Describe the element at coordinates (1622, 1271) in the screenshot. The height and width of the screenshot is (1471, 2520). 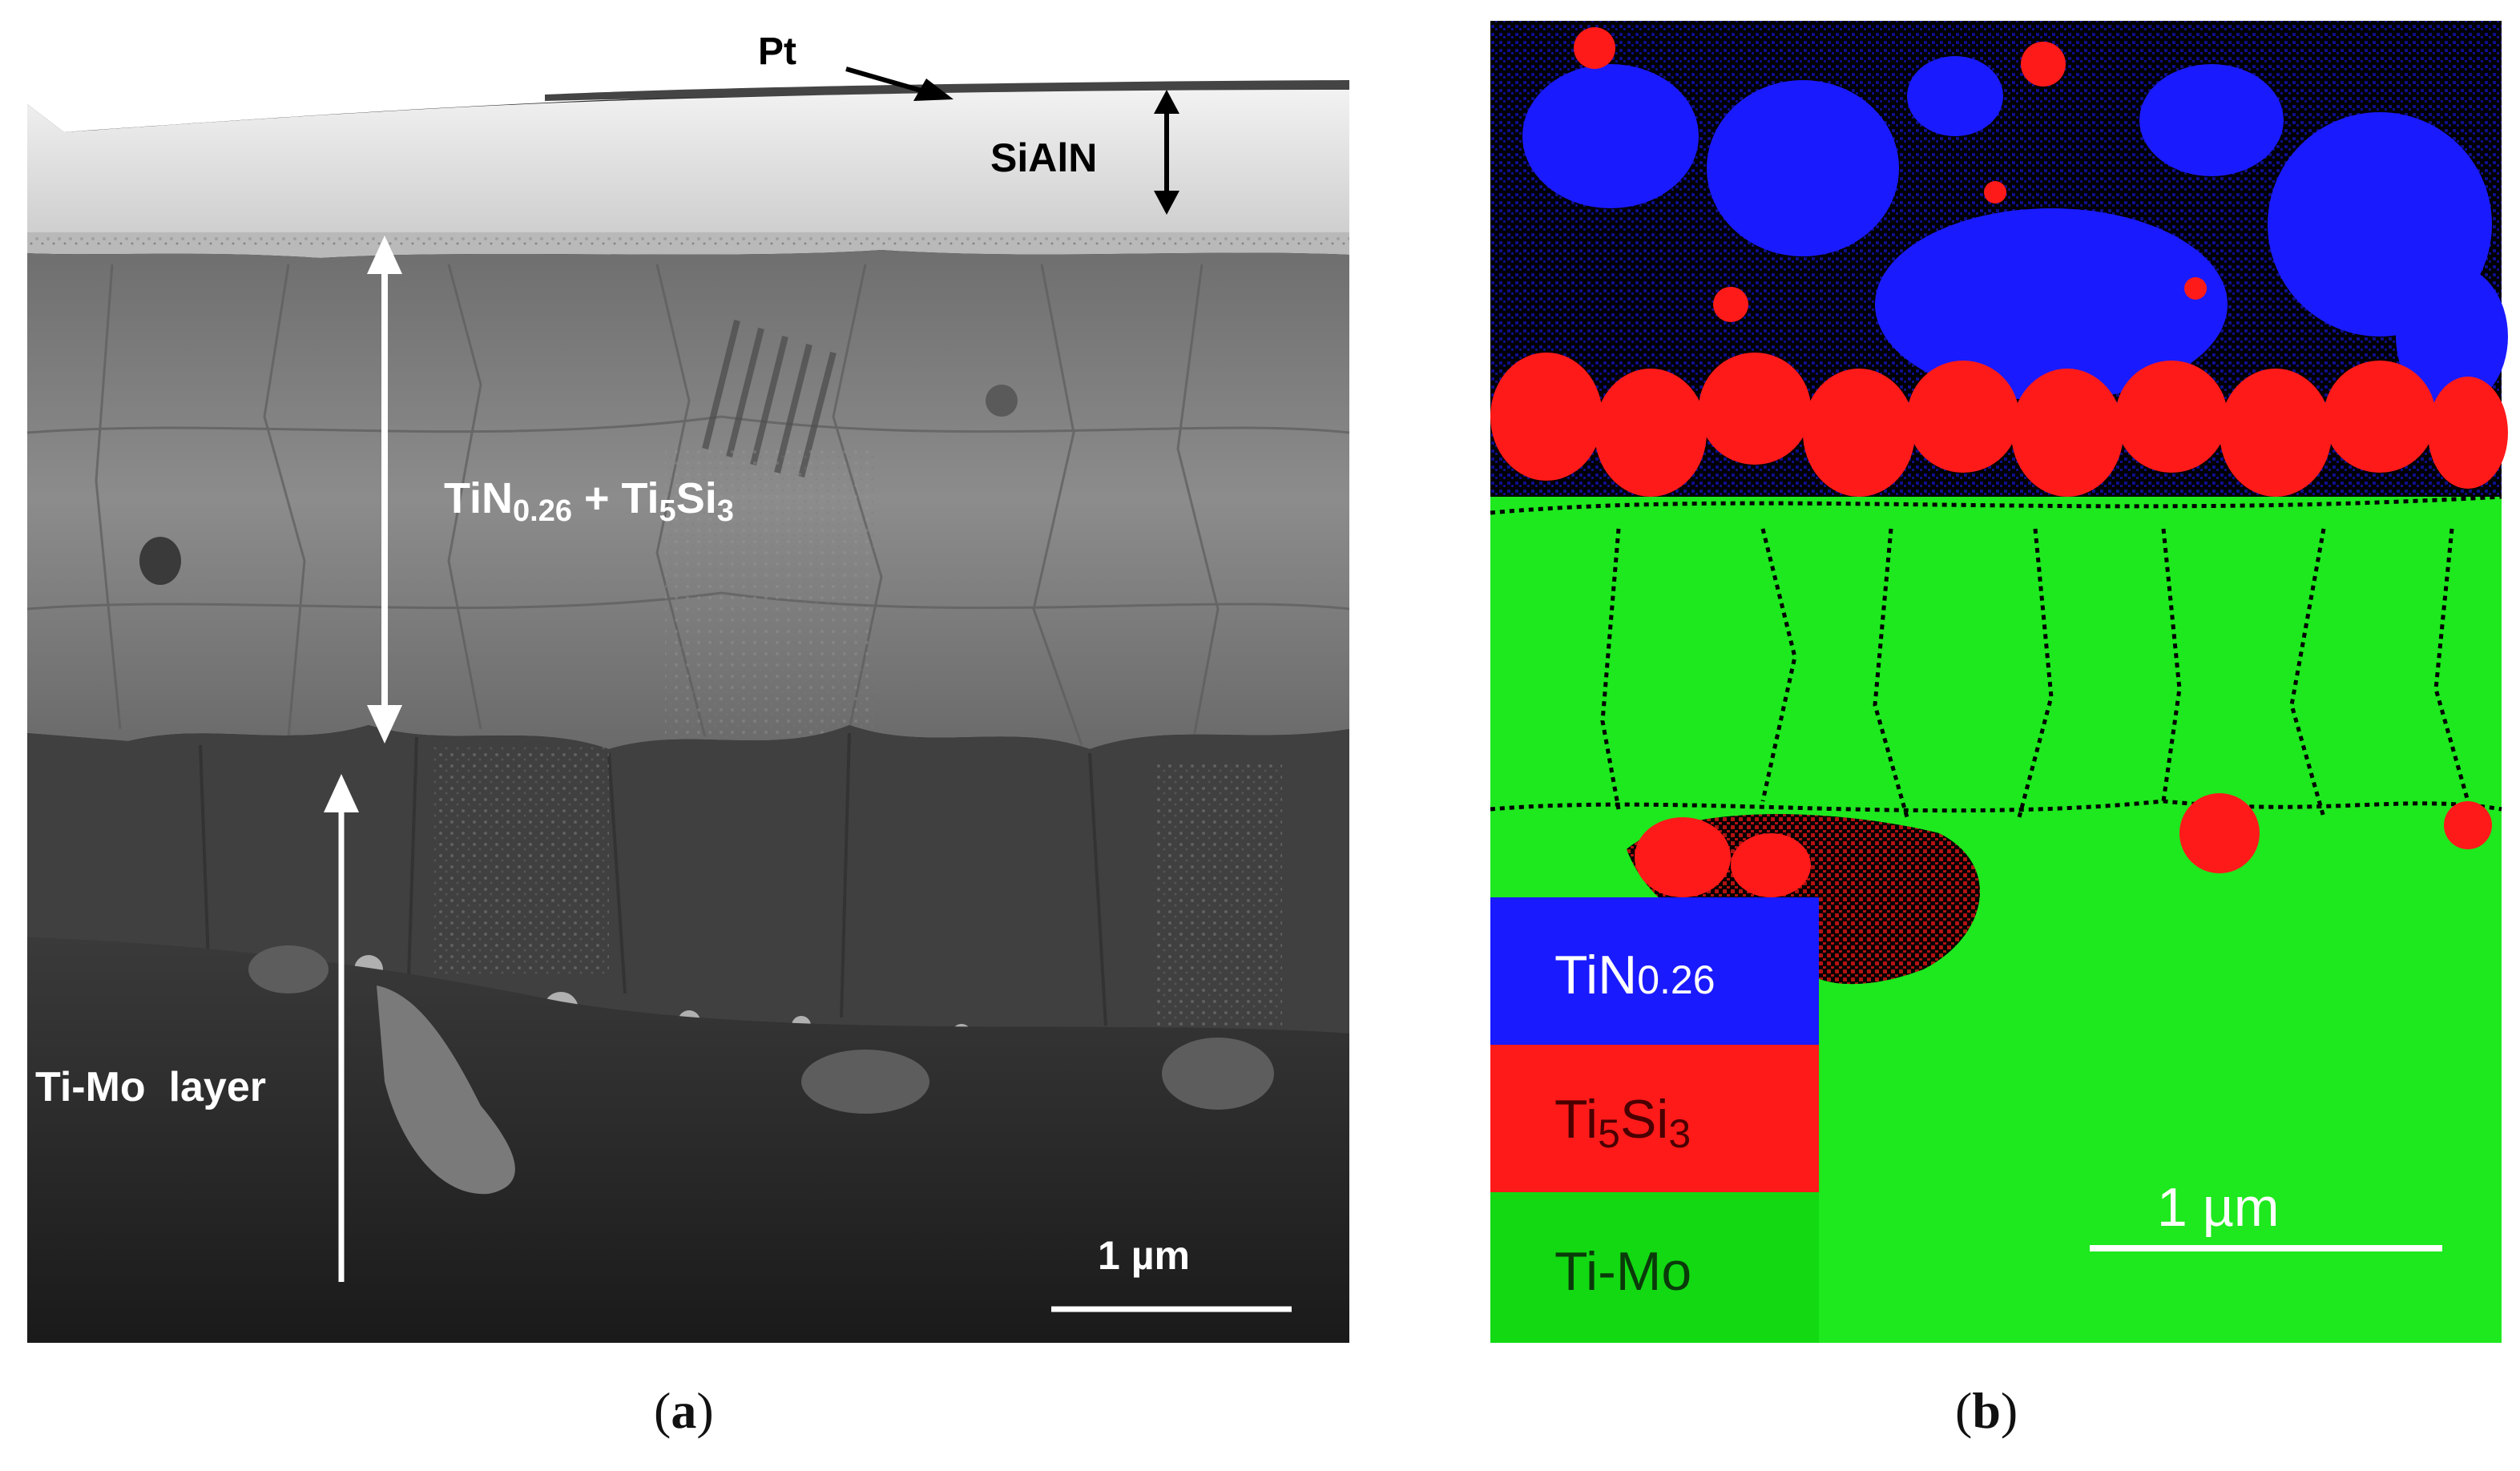
I see `legend-timo: Ti-Mo` at that location.